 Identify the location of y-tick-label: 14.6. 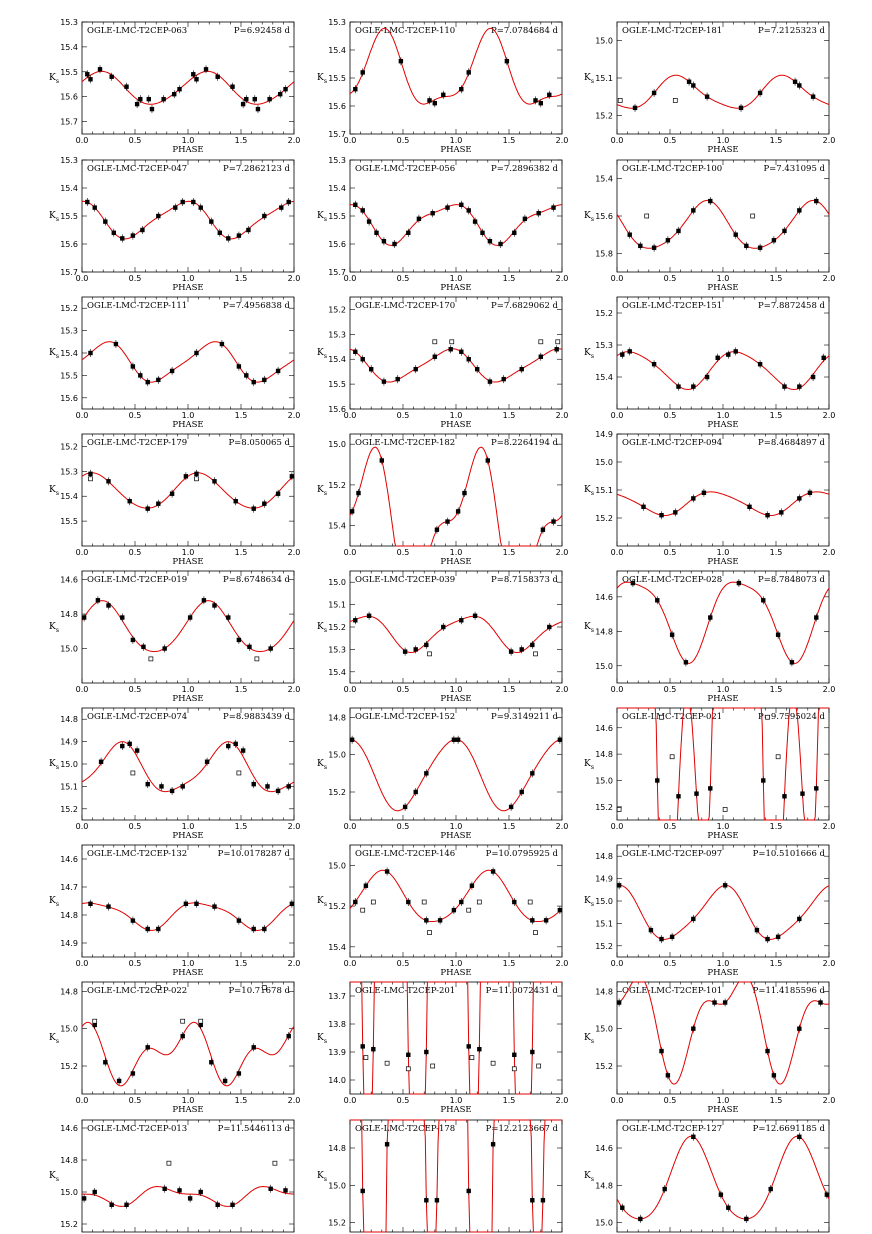
(604, 1148).